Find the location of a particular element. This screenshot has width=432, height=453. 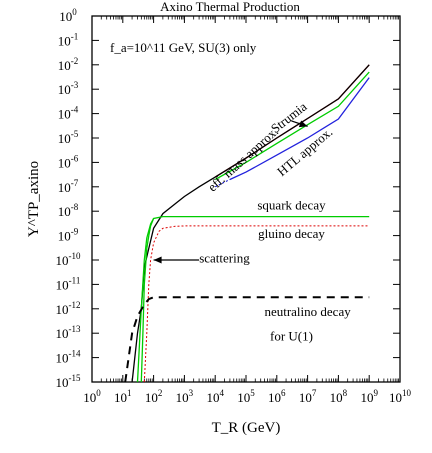

y-tick-label: 10⁻⁹ is located at coordinates (68, 235).